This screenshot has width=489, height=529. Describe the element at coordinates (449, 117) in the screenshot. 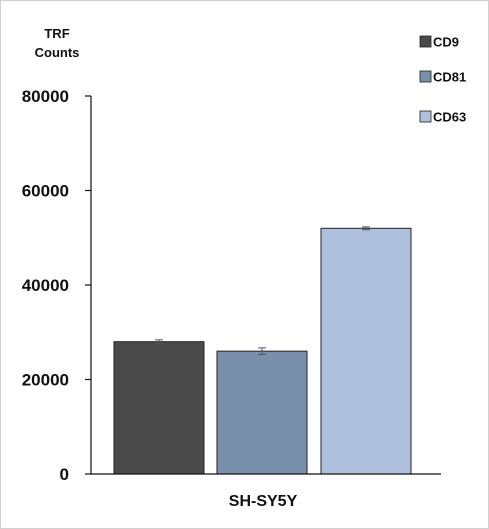

I see `legend-label-cd63: CD63` at that location.